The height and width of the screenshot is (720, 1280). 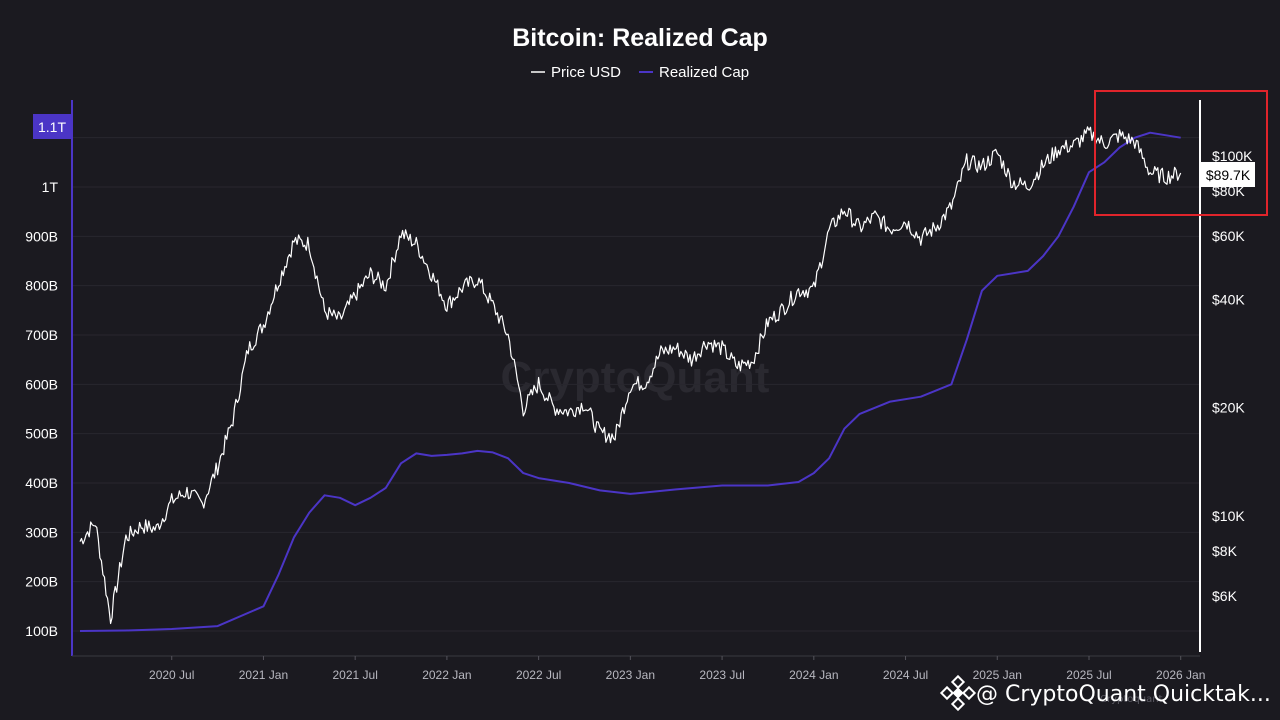 I want to click on left-tick-label: 300B, so click(x=41, y=532).